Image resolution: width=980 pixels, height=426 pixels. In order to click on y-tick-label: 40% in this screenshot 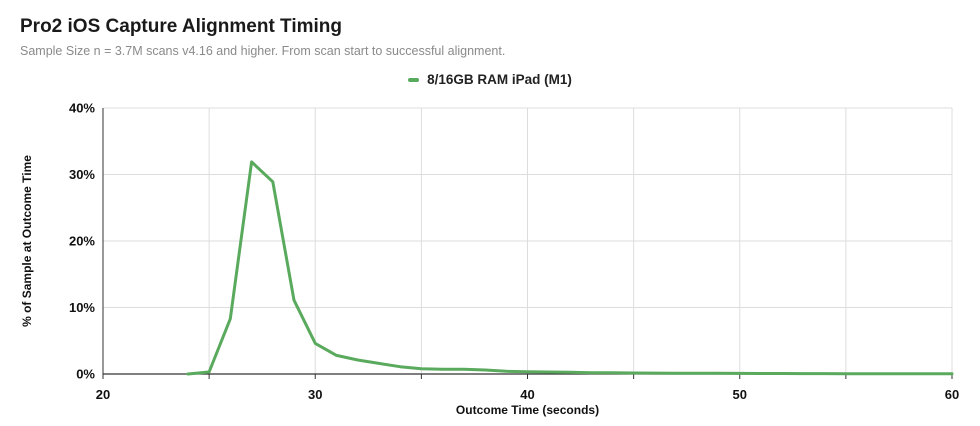, I will do `click(82, 108)`.